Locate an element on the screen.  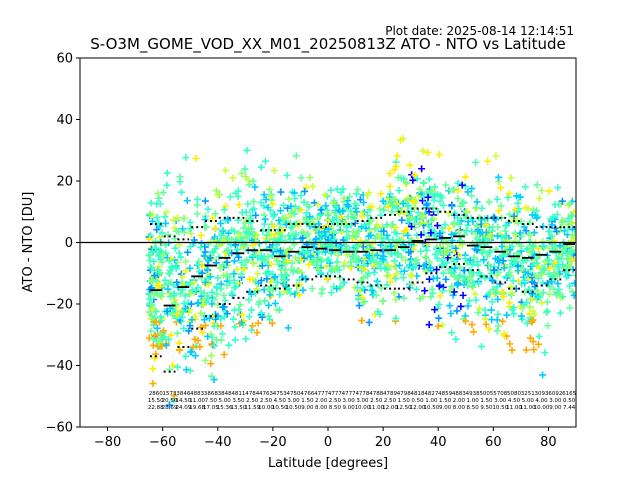
bin-label: 3.00 is located at coordinates (500, 401).